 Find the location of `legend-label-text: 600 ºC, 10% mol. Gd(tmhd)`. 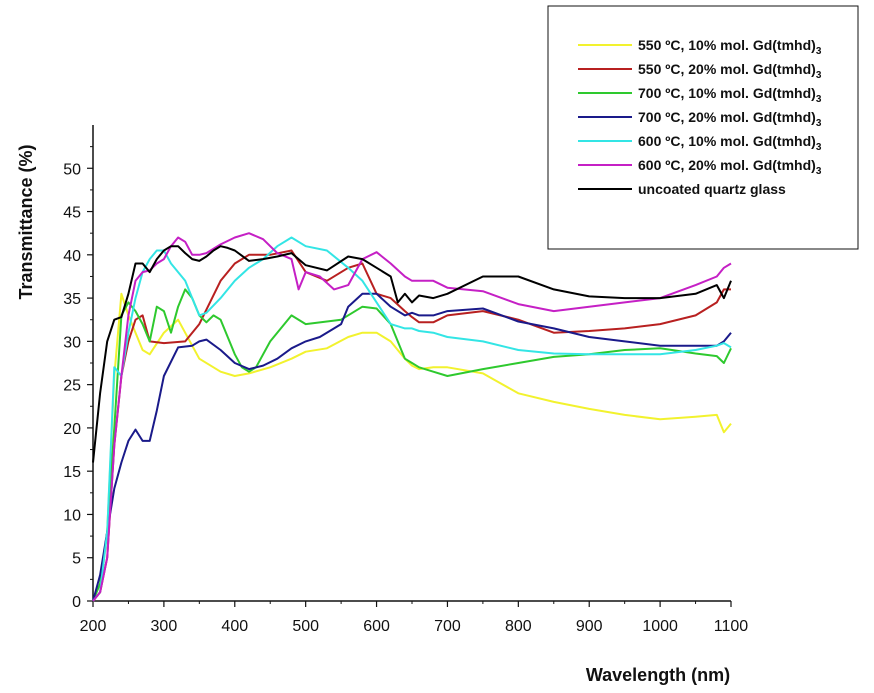

legend-label-text: 600 ºC, 10% mol. Gd(tmhd) is located at coordinates (727, 141).